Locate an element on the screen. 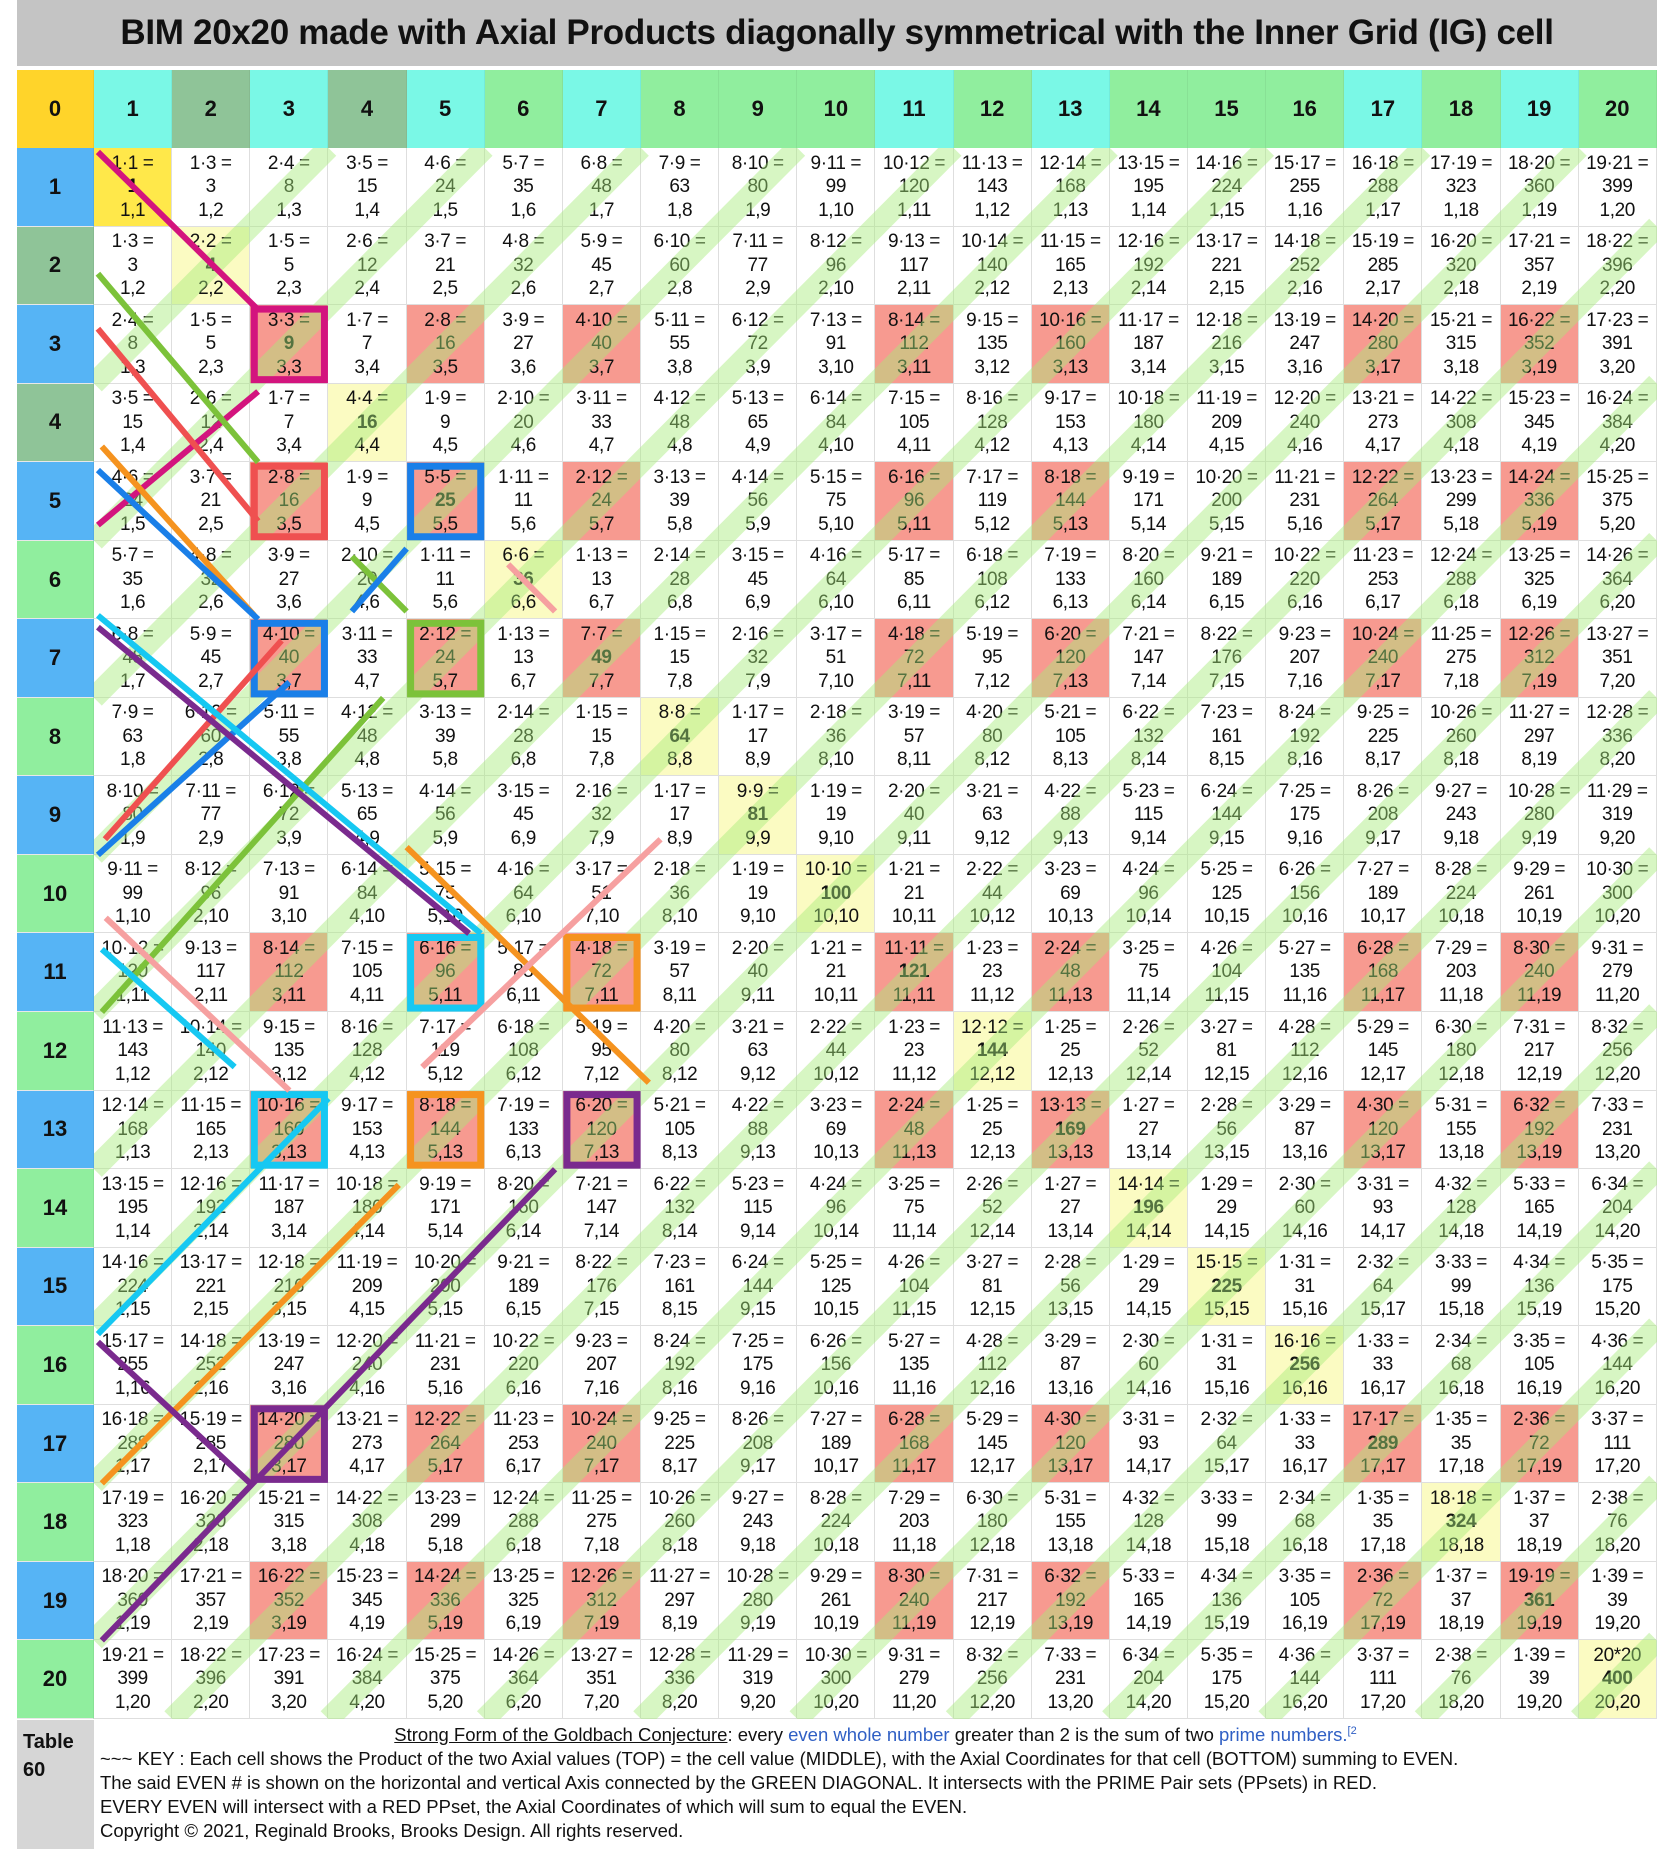  column-header-3: 3 is located at coordinates (289, 109).